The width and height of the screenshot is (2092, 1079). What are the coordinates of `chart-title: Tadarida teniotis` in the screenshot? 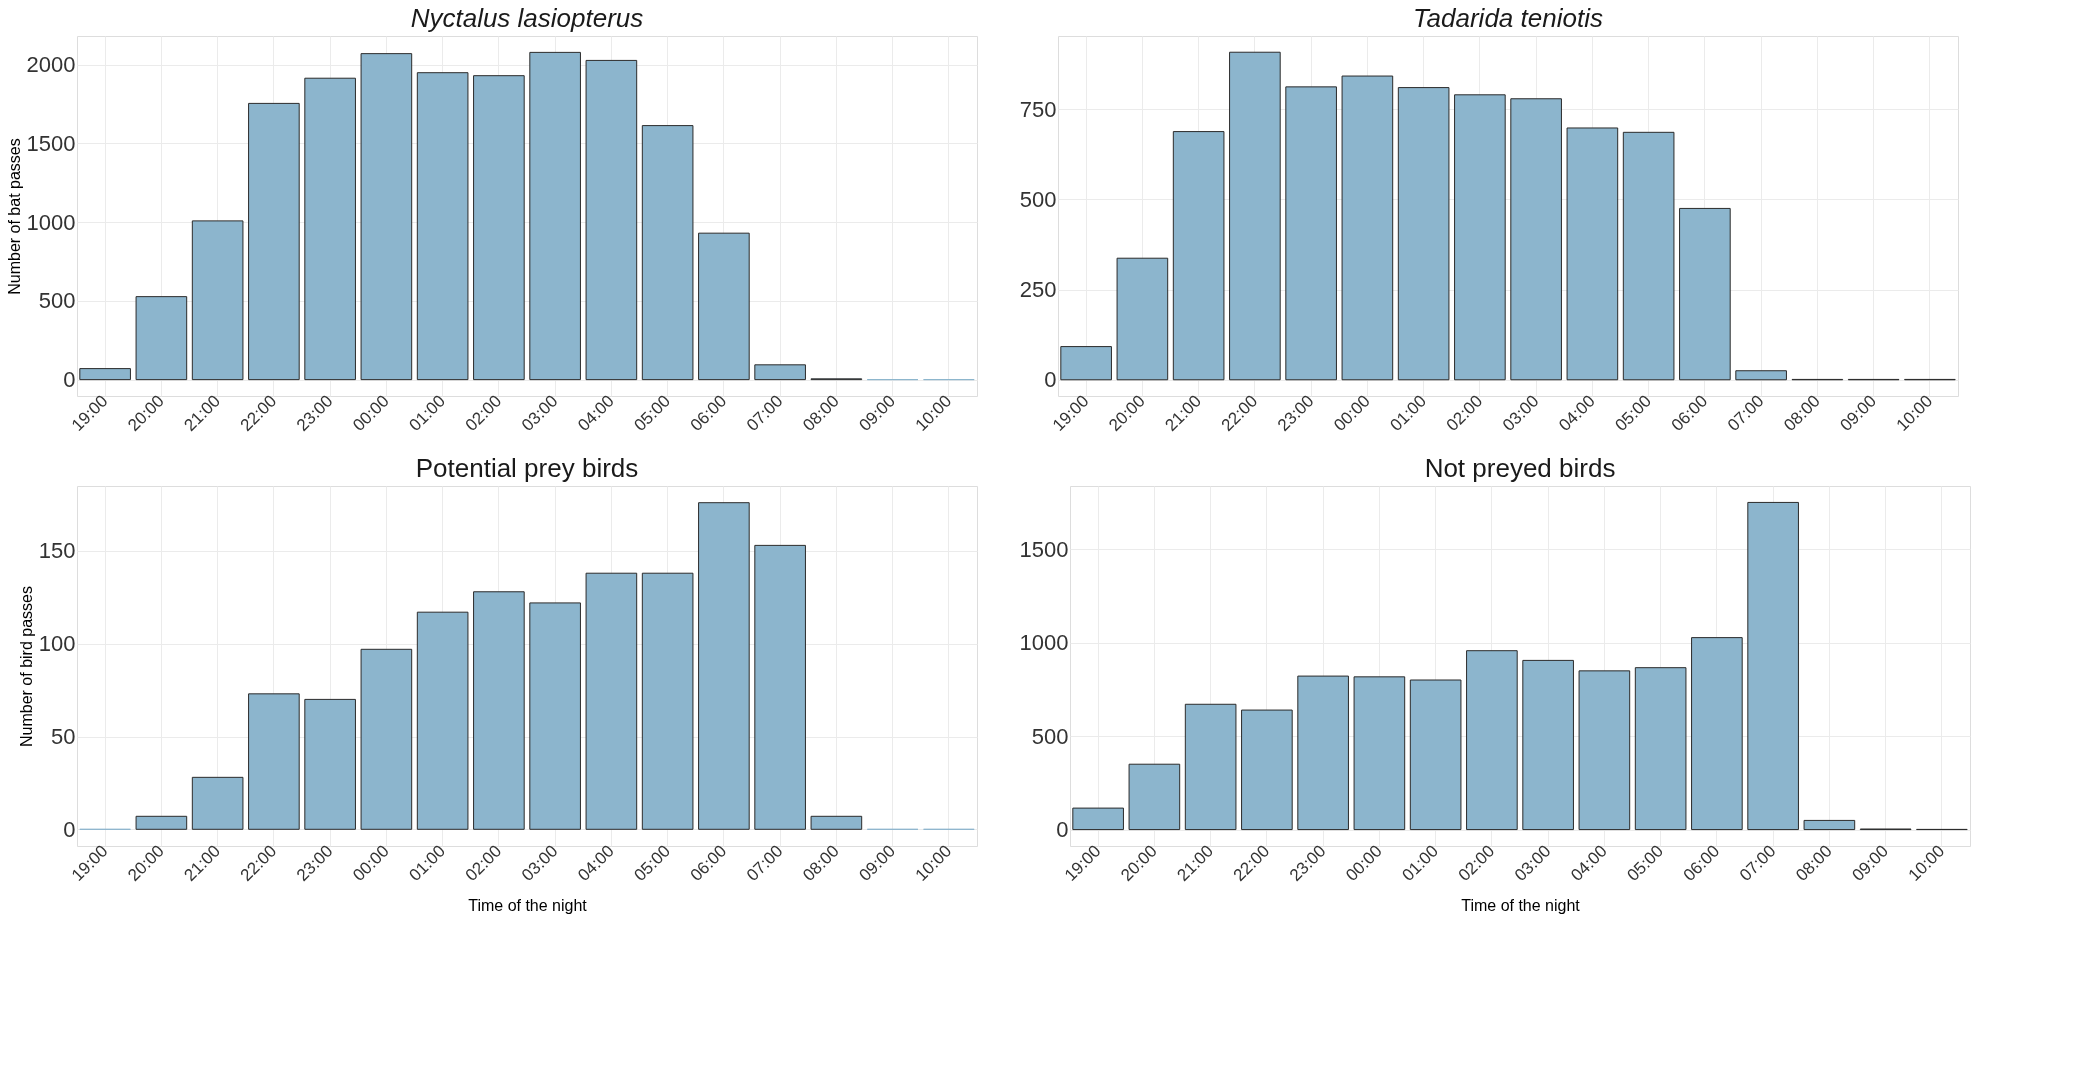 It's located at (1508, 18).